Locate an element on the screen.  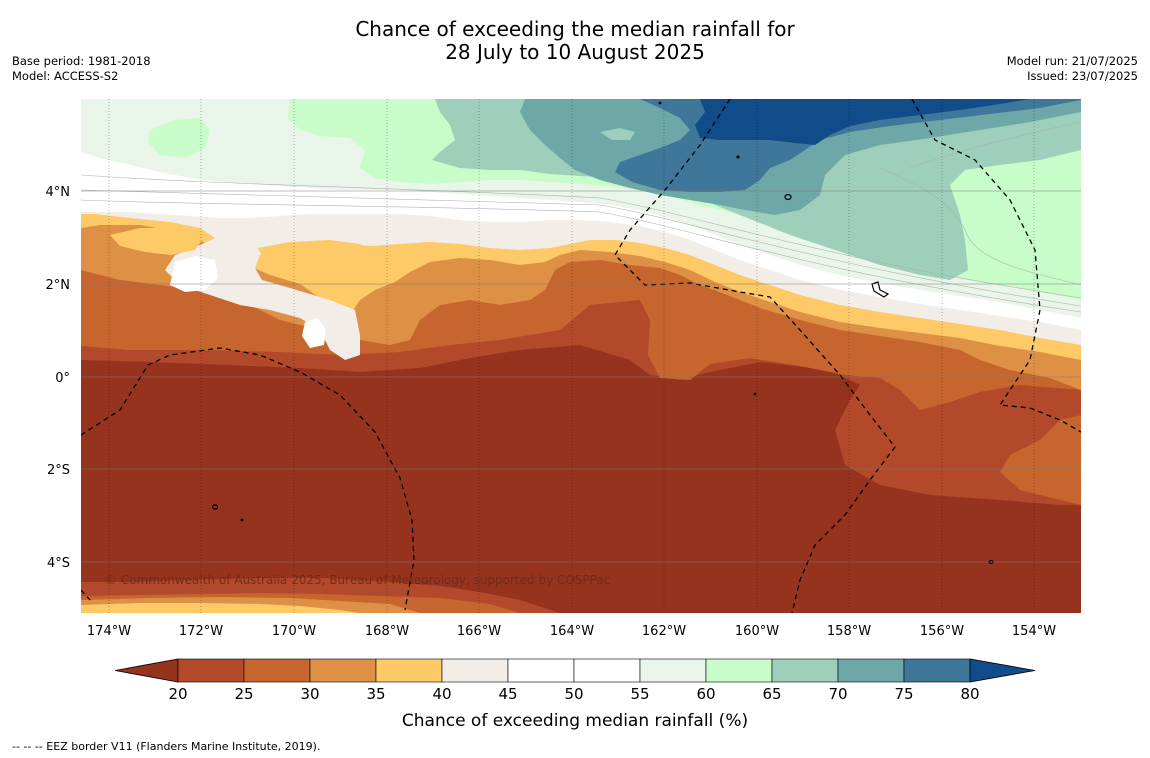
lat-labels: 4°N 2°N 0° 2°S 4°S is located at coordinates (58, 378).